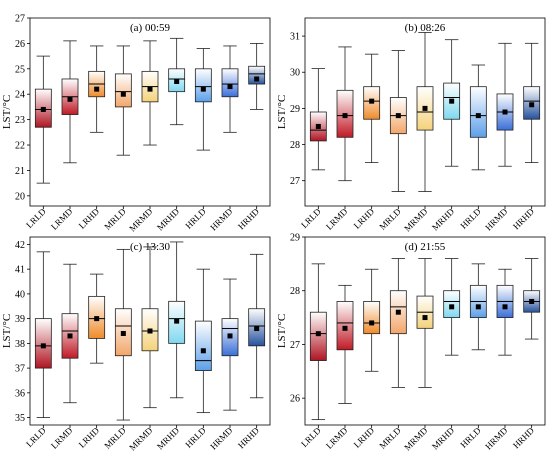 This screenshot has width=550, height=458. What do you see at coordinates (20, 319) in the screenshot?
I see `y-tick-label: 39` at bounding box center [20, 319].